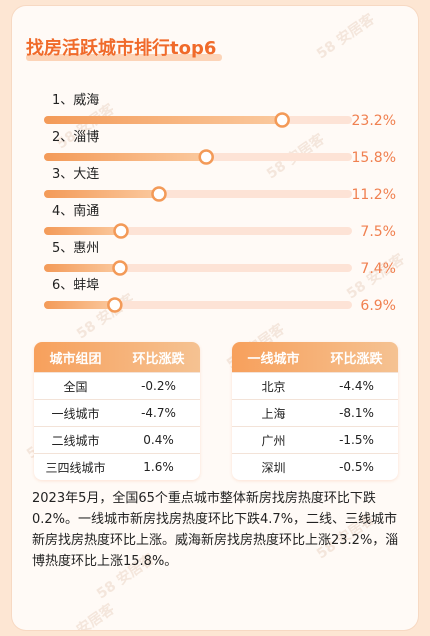 This screenshot has height=636, width=430. What do you see at coordinates (75, 137) in the screenshot?
I see `category-label: 2、淄博` at bounding box center [75, 137].